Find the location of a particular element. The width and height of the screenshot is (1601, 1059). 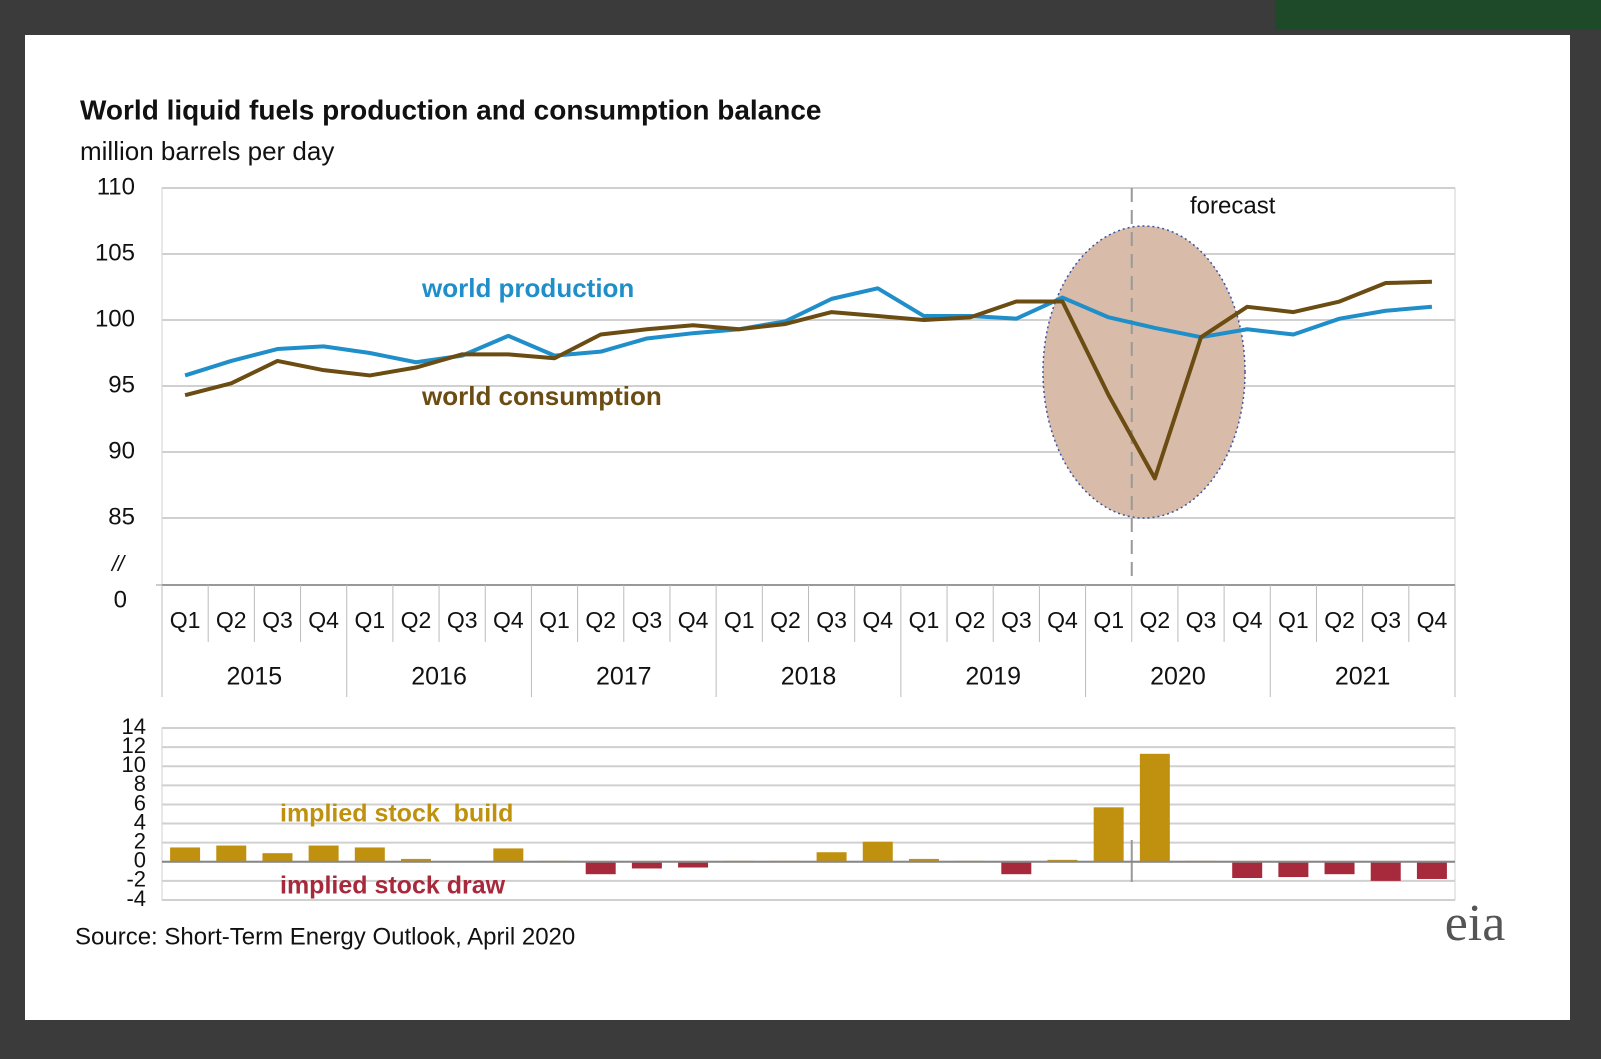

series-label: world production is located at coordinates (527, 288).